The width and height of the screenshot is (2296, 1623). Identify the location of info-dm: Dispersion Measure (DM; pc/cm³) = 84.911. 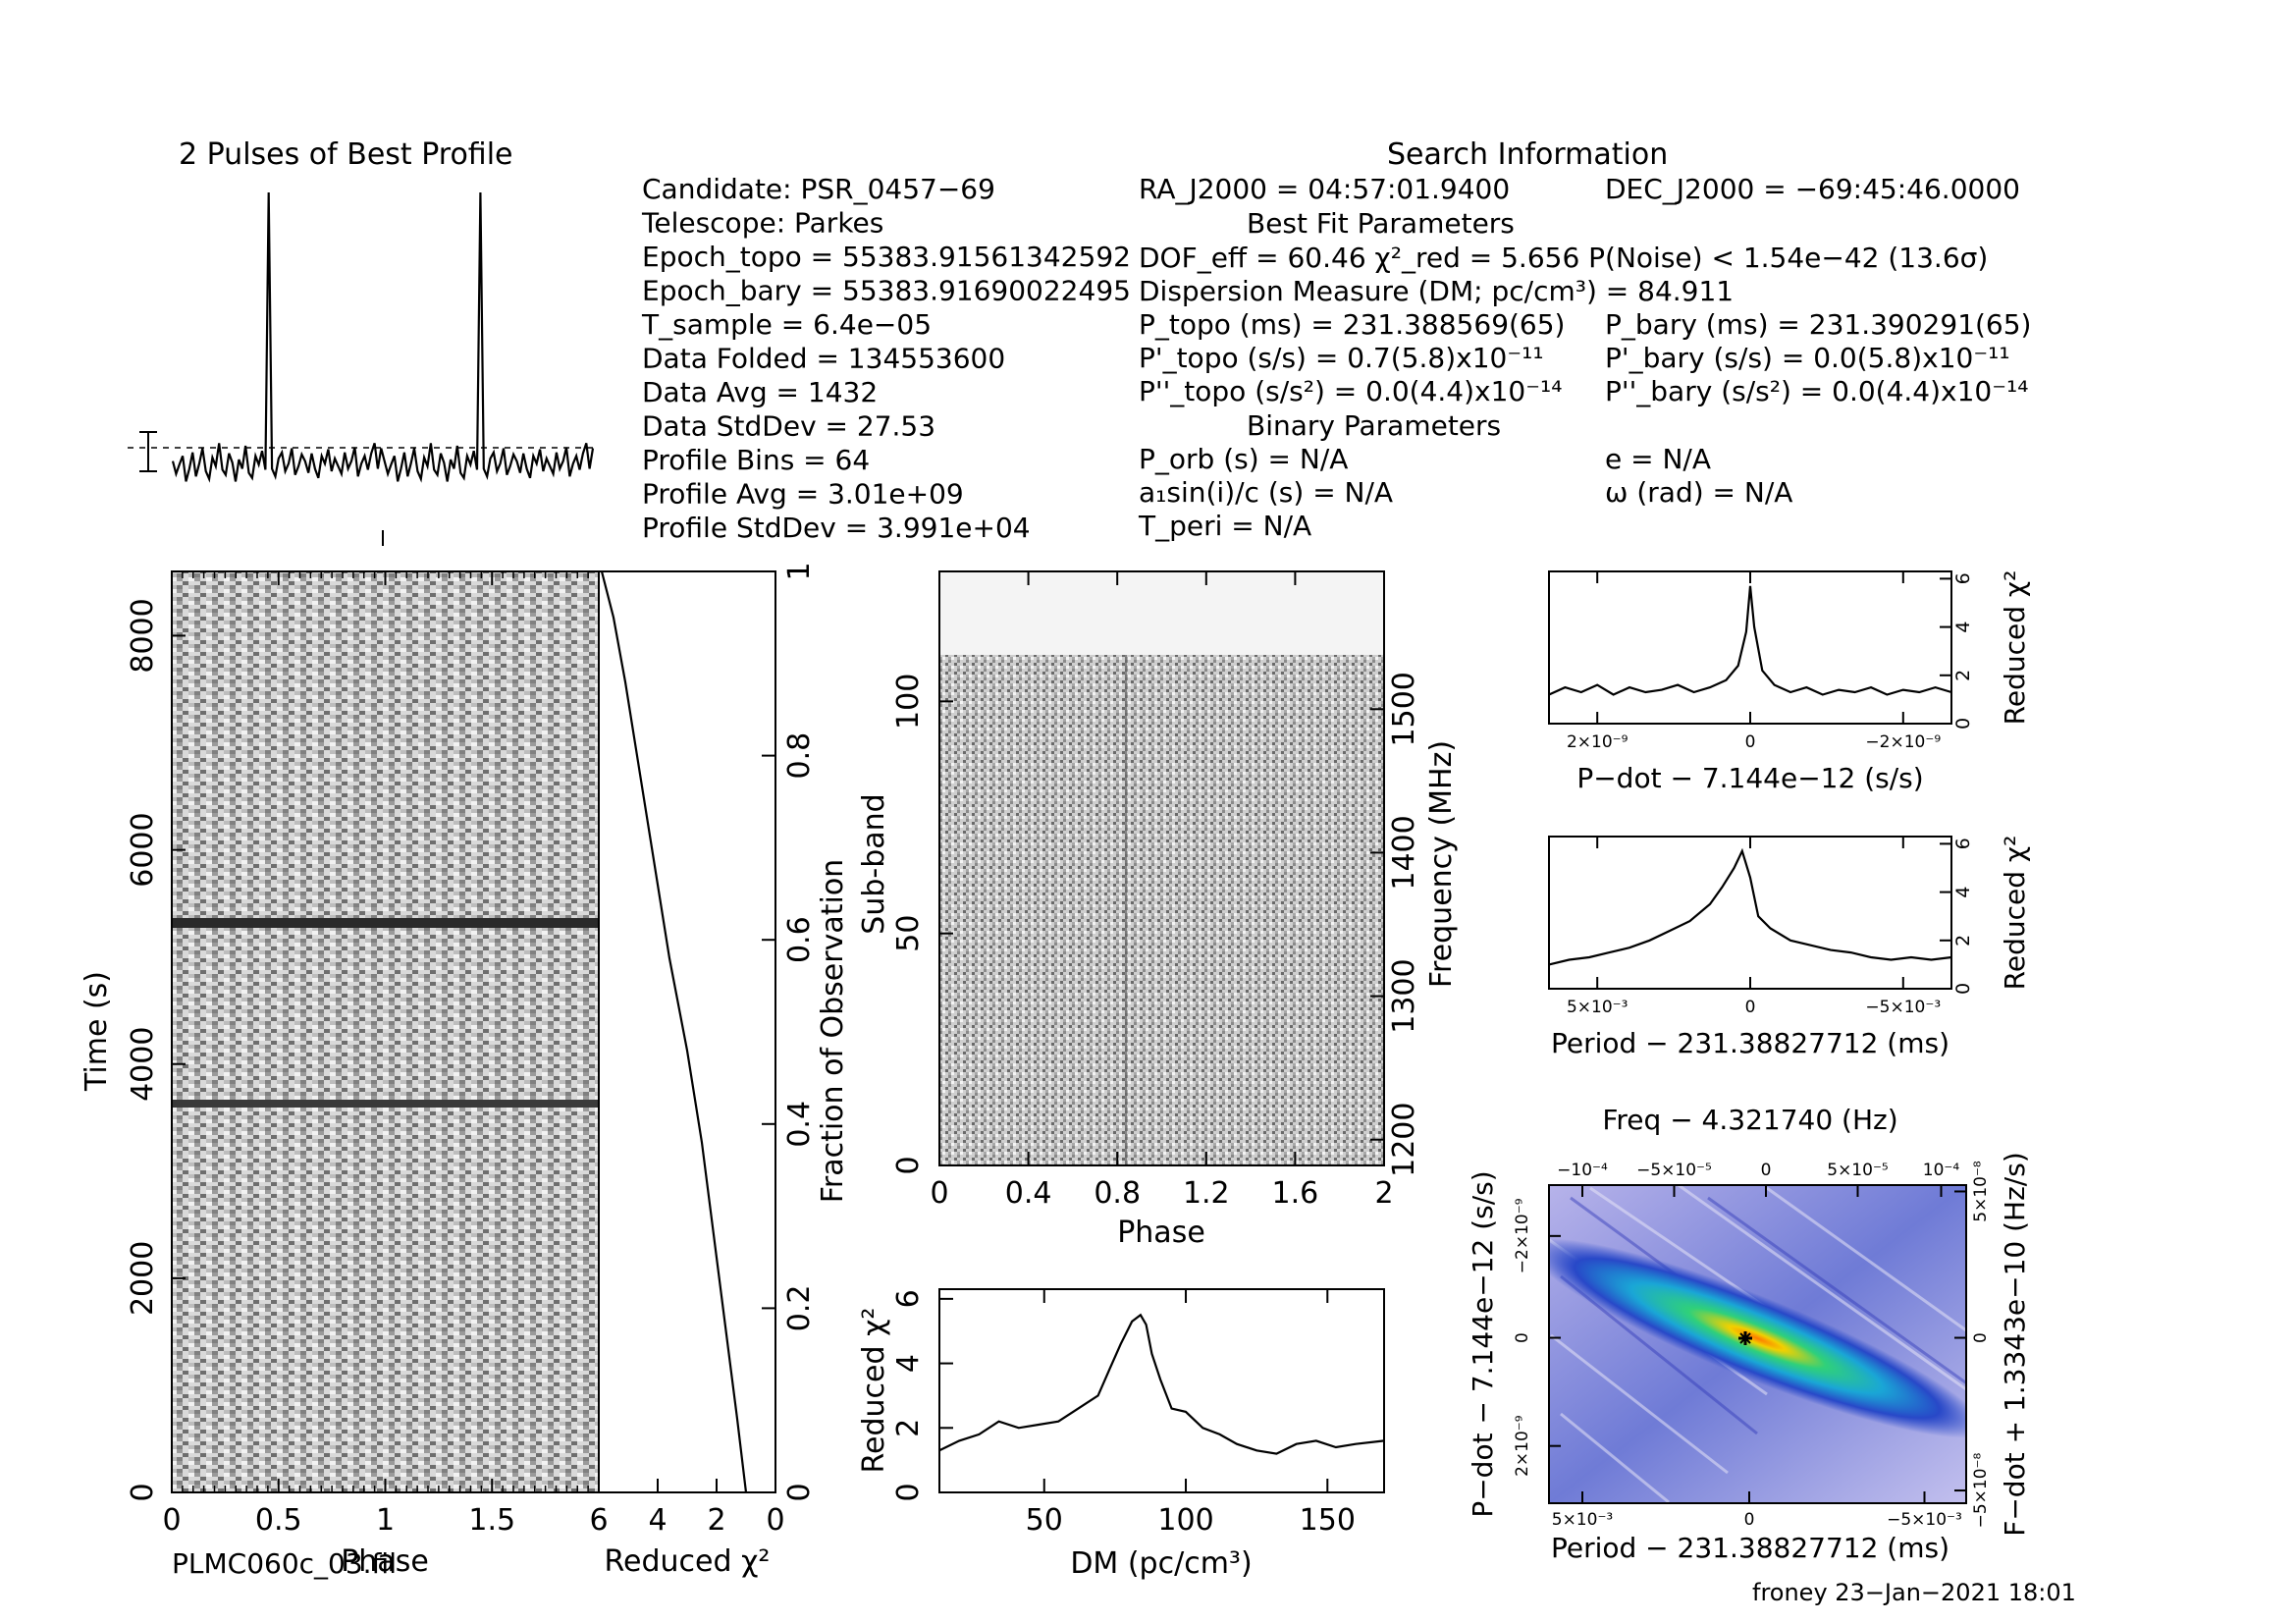
(1436, 291).